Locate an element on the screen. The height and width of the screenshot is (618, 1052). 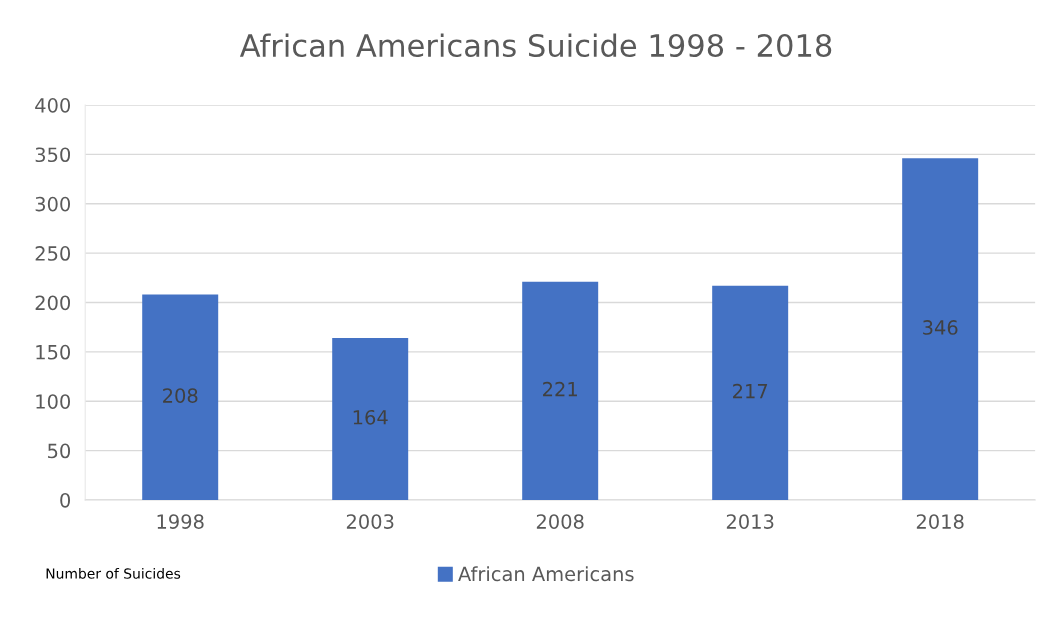
y-tick-label: 250 is located at coordinates (53, 253).